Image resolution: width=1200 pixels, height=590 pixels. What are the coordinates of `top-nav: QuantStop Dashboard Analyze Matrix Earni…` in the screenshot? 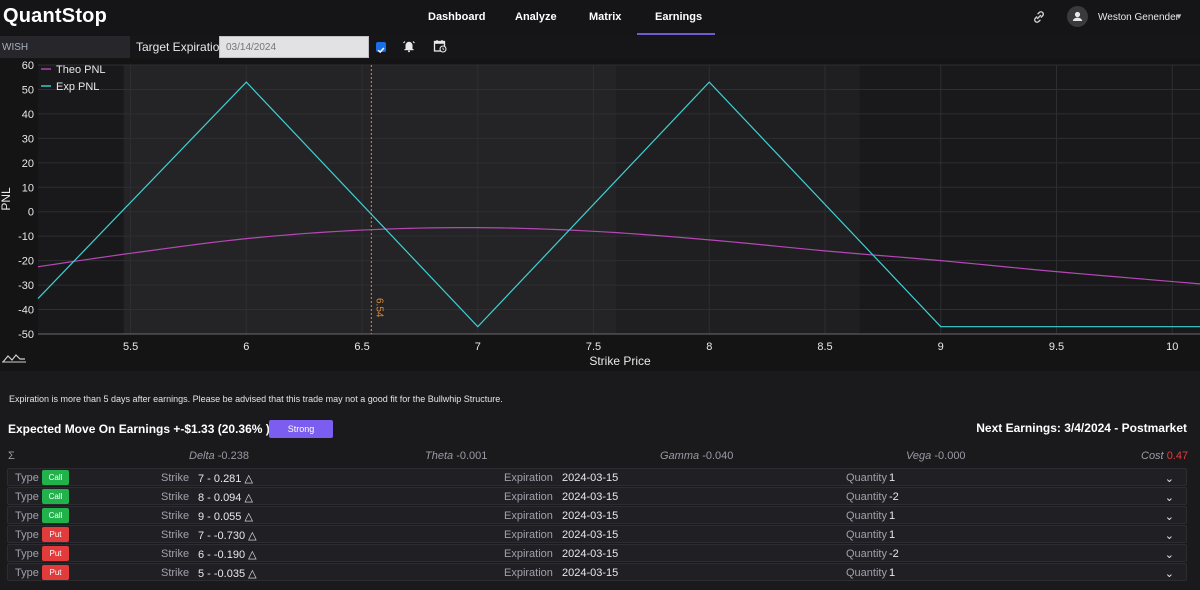 It's located at (600, 18).